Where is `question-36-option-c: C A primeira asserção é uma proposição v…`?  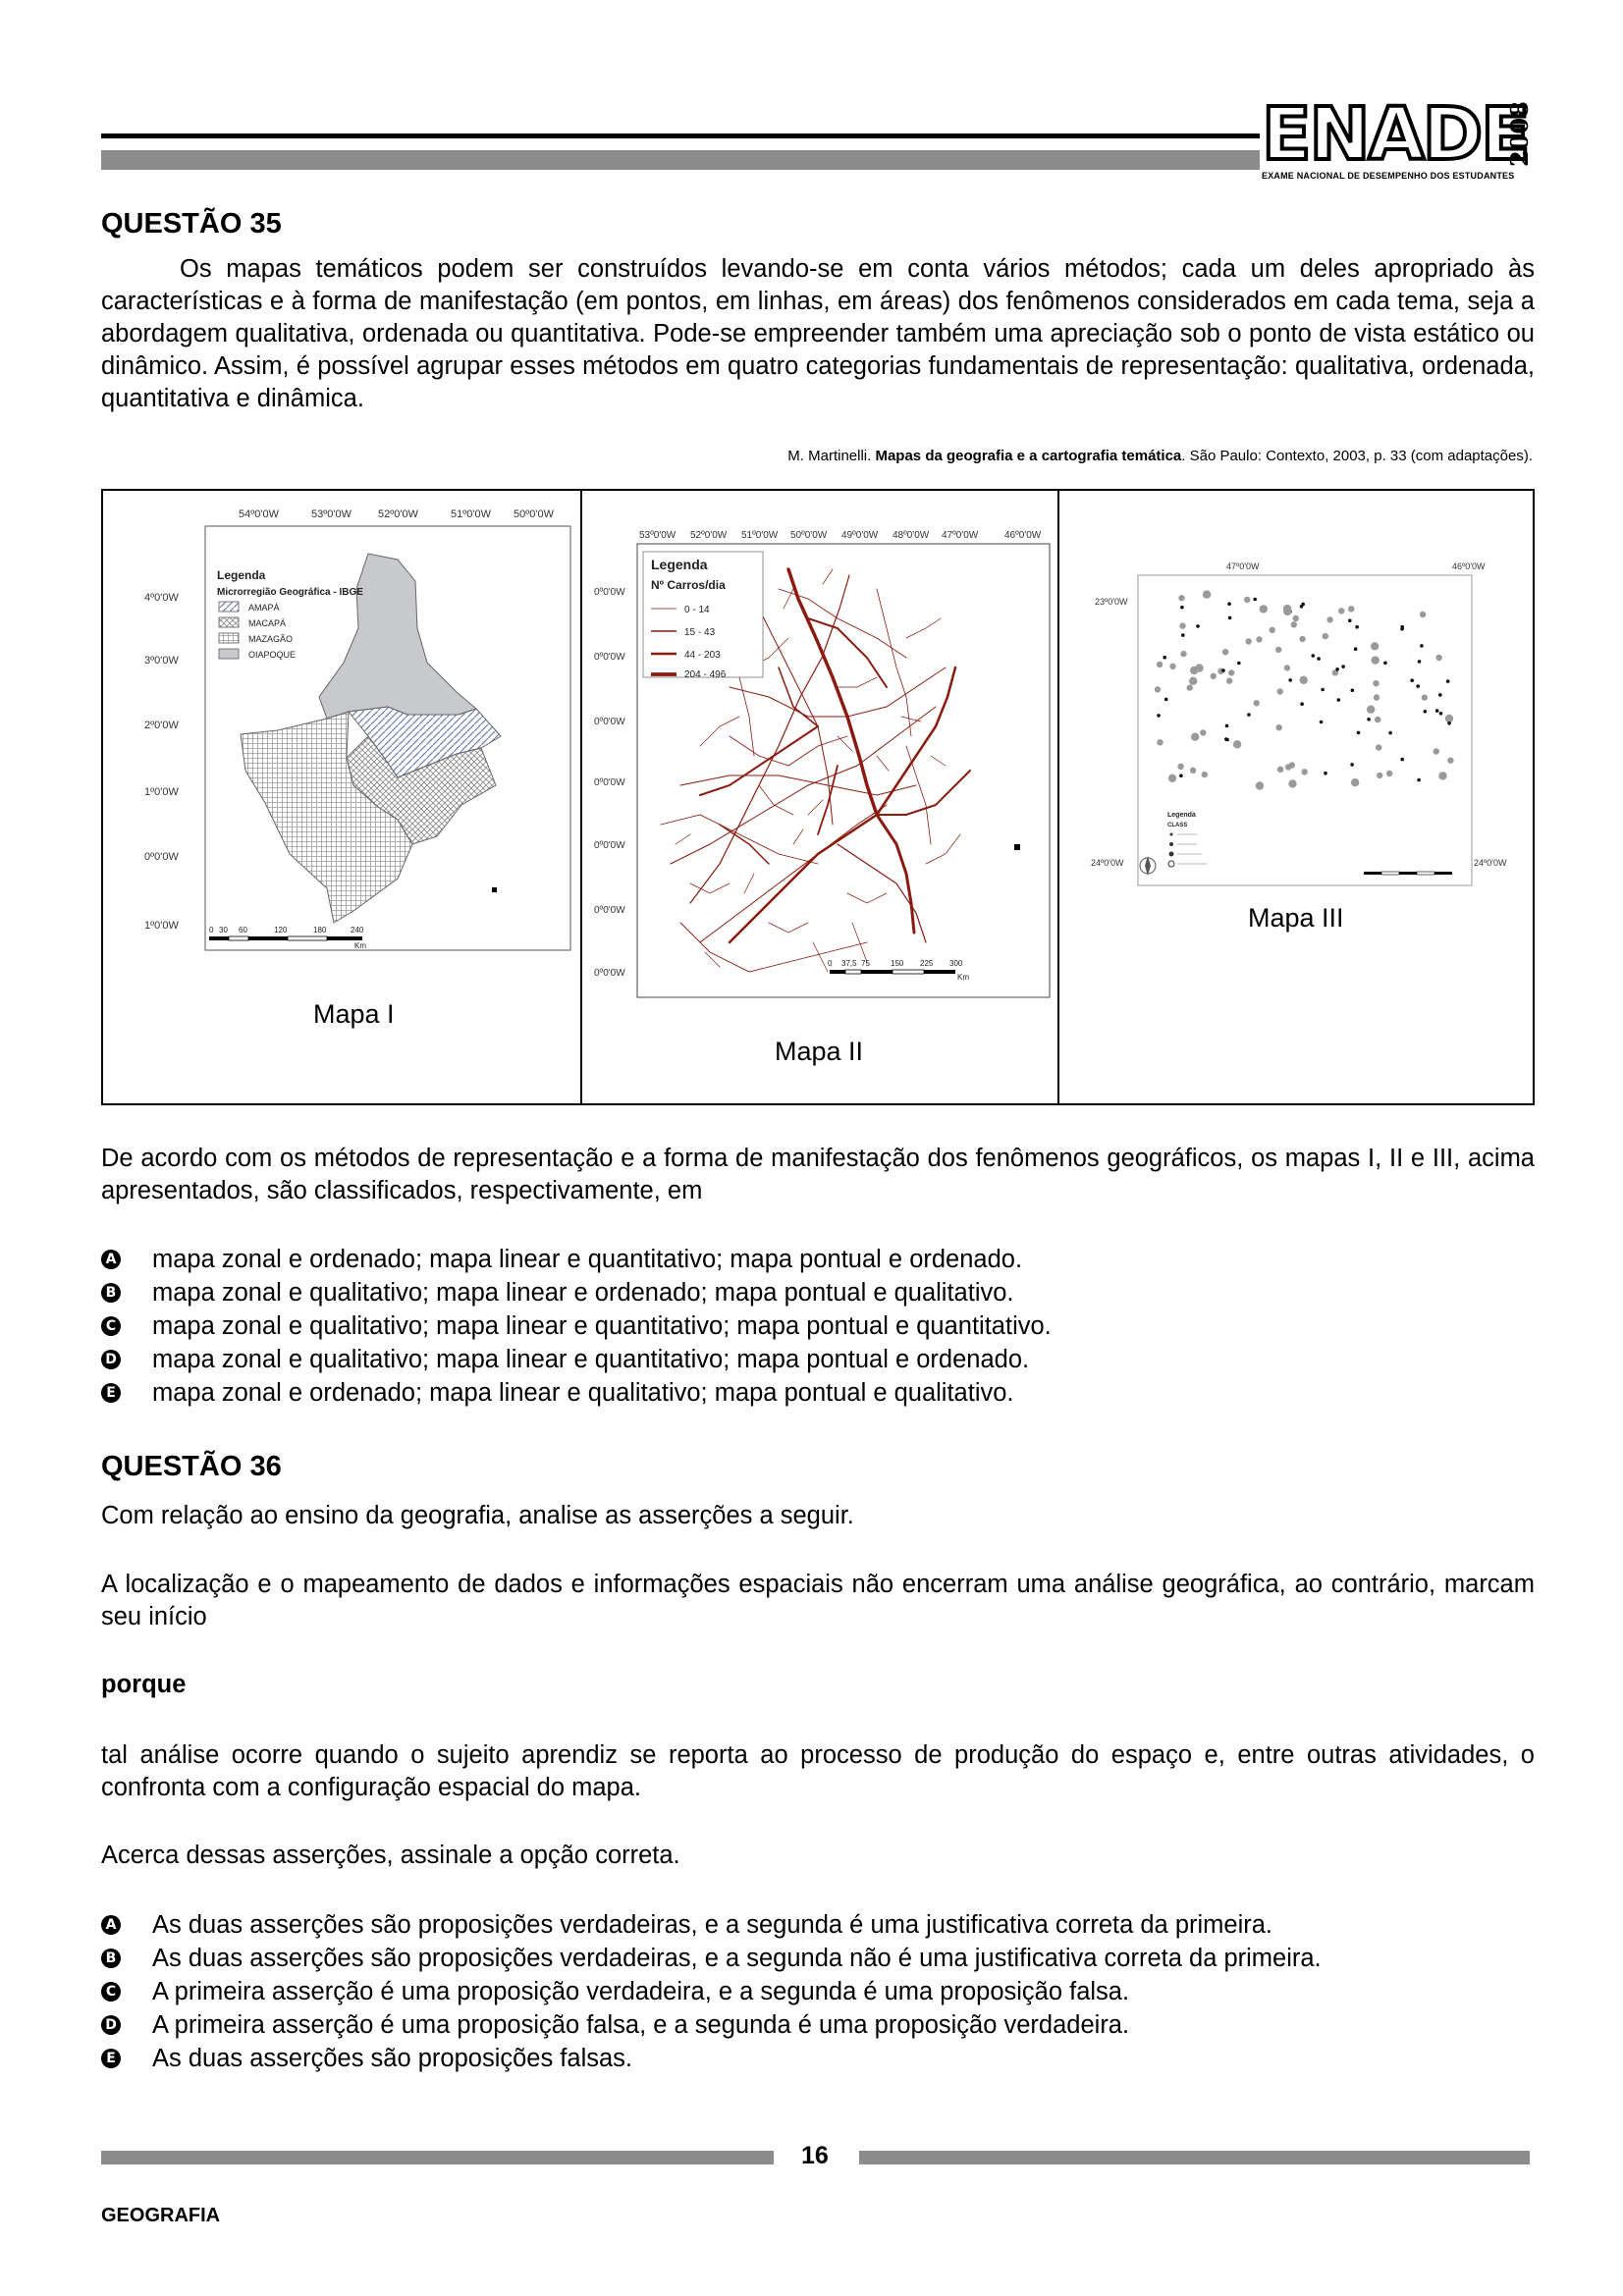
question-36-option-c: C A primeira asserção é uma proposição v… is located at coordinates (615, 1991).